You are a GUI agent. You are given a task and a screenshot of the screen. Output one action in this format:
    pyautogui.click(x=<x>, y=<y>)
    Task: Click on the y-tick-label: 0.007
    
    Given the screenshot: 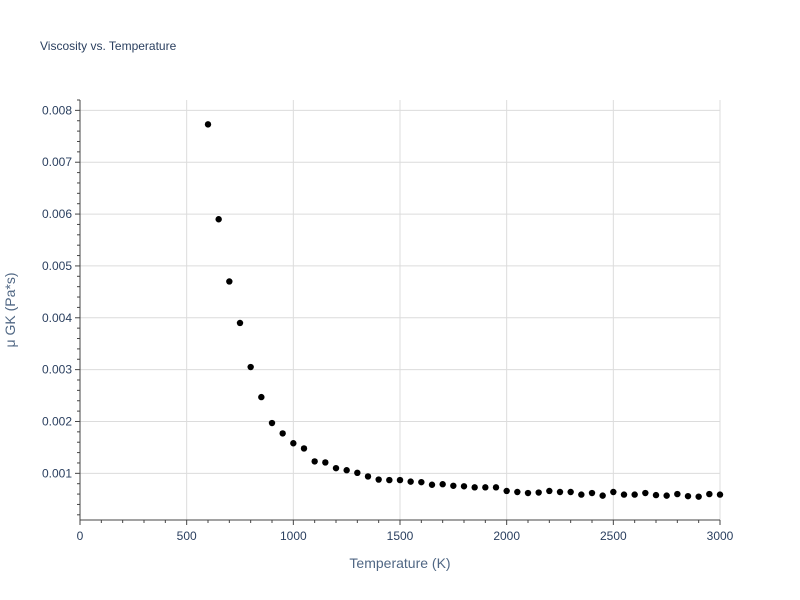 What is the action you would take?
    pyautogui.click(x=57, y=162)
    